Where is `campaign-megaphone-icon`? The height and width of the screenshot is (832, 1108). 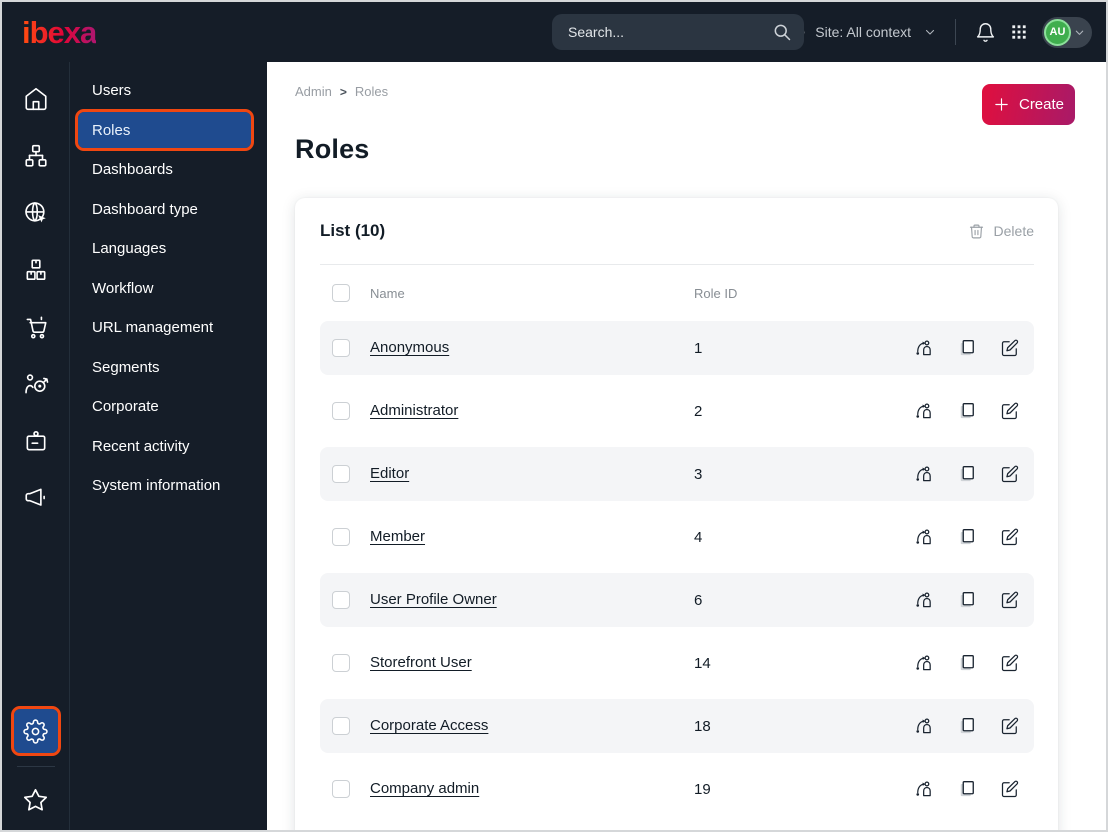
campaign-megaphone-icon is located at coordinates (35, 497).